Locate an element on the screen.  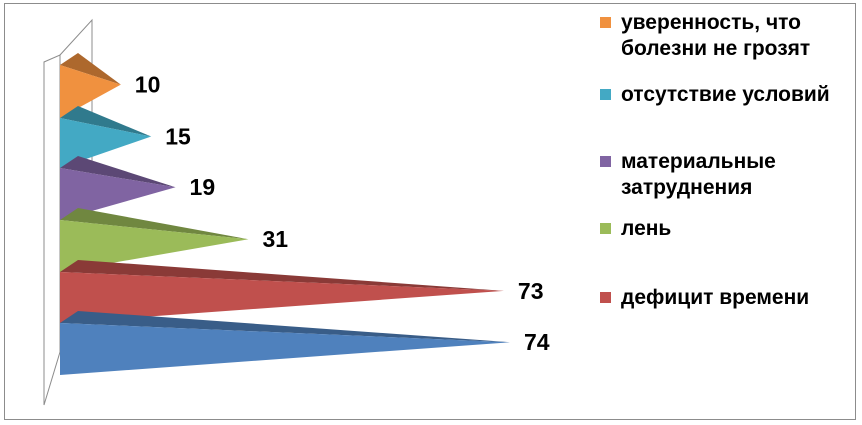
legend-label: отсутствие условий is located at coordinates (725, 94).